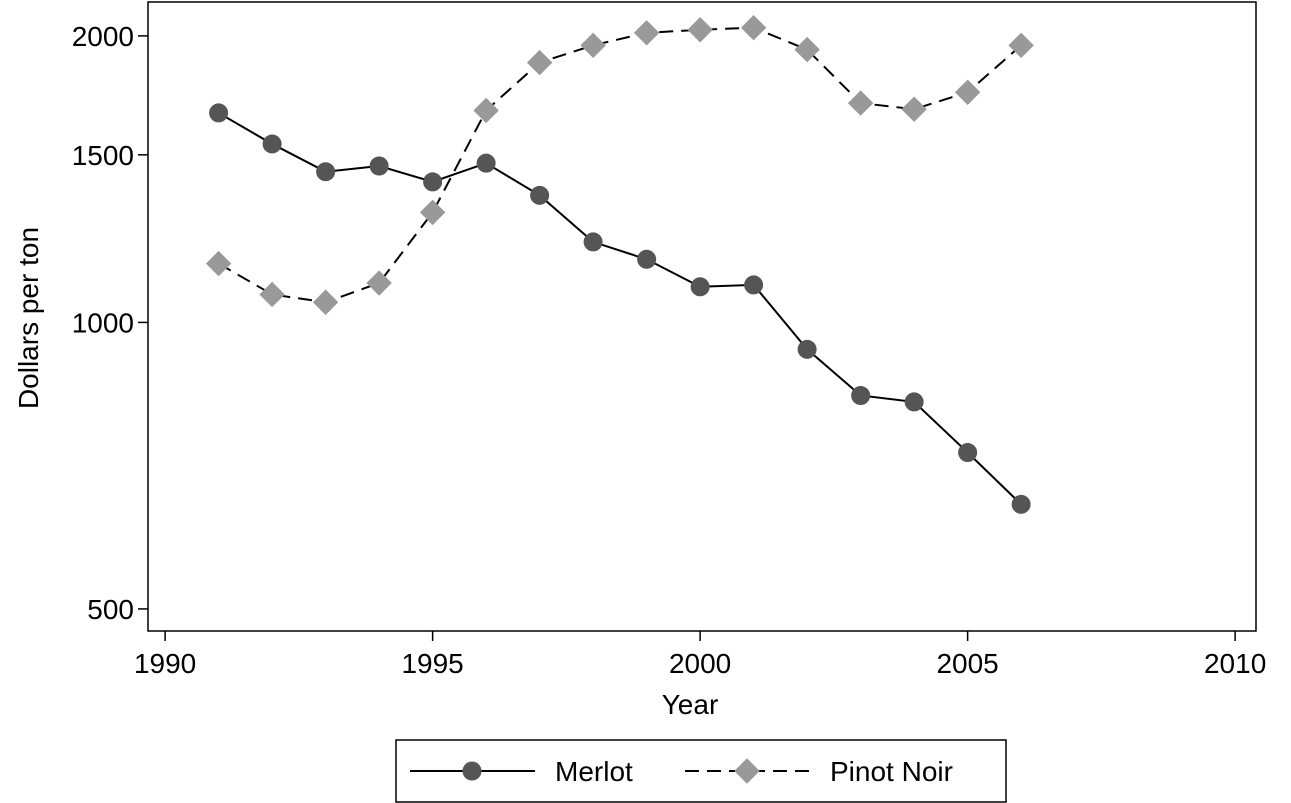  Describe the element at coordinates (700, 663) in the screenshot. I see `x-tick-label: 2000` at that location.